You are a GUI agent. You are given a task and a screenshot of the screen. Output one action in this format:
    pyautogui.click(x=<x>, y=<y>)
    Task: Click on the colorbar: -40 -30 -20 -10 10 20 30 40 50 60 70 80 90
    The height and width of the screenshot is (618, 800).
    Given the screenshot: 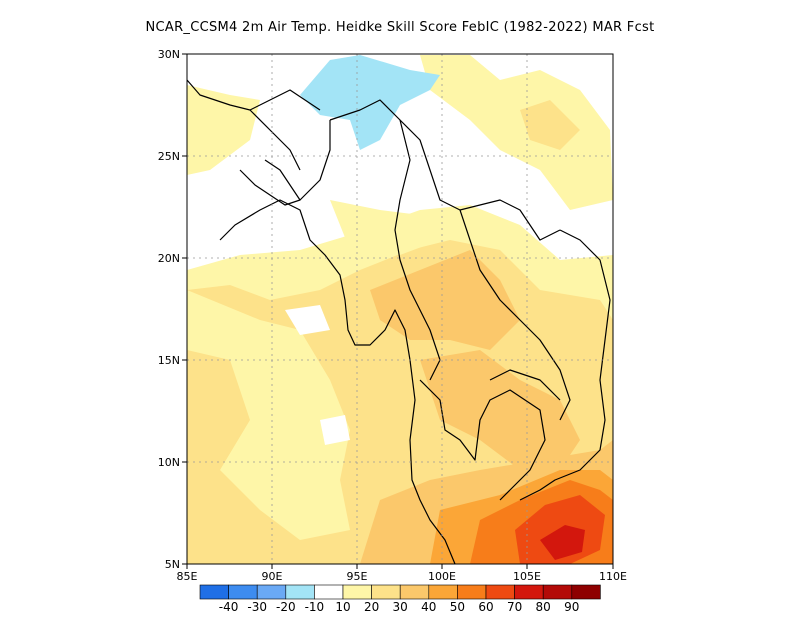 What is the action you would take?
    pyautogui.click(x=400, y=599)
    